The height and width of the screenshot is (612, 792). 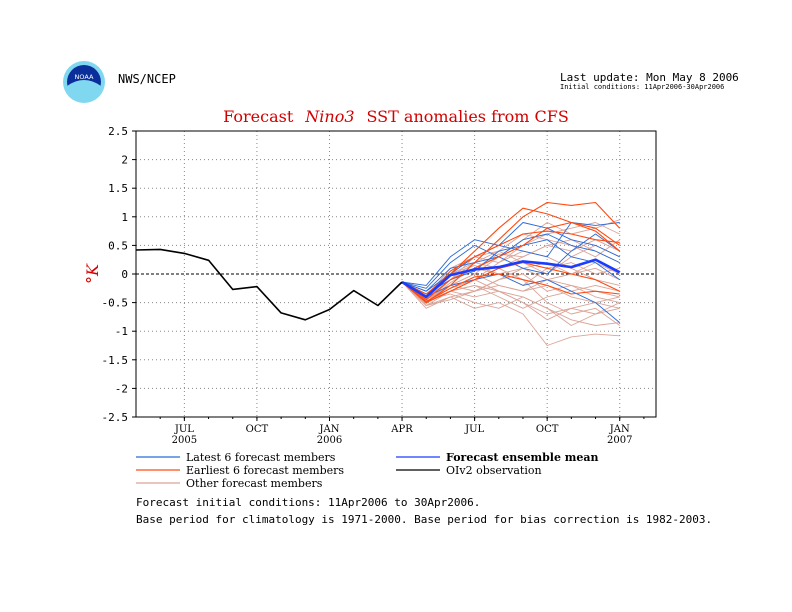 I want to click on initial-conditions: Initial conditions: 11Apr2006-30Apr2006, so click(x=642, y=87).